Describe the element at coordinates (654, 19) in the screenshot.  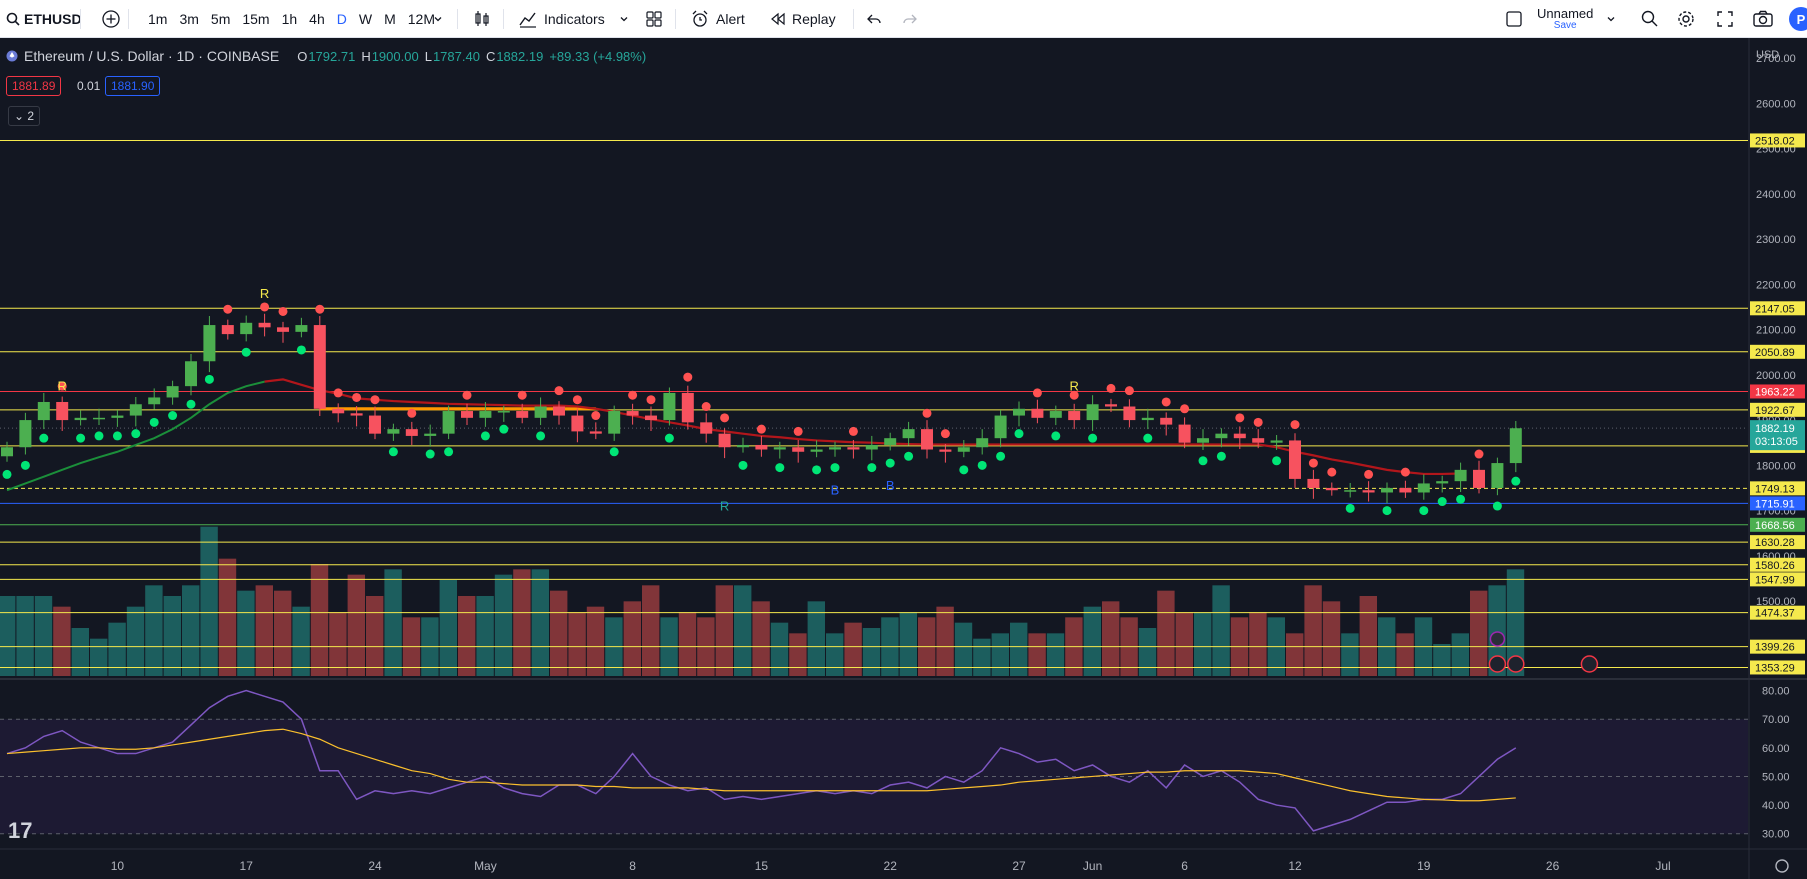
I see `layouts-button` at that location.